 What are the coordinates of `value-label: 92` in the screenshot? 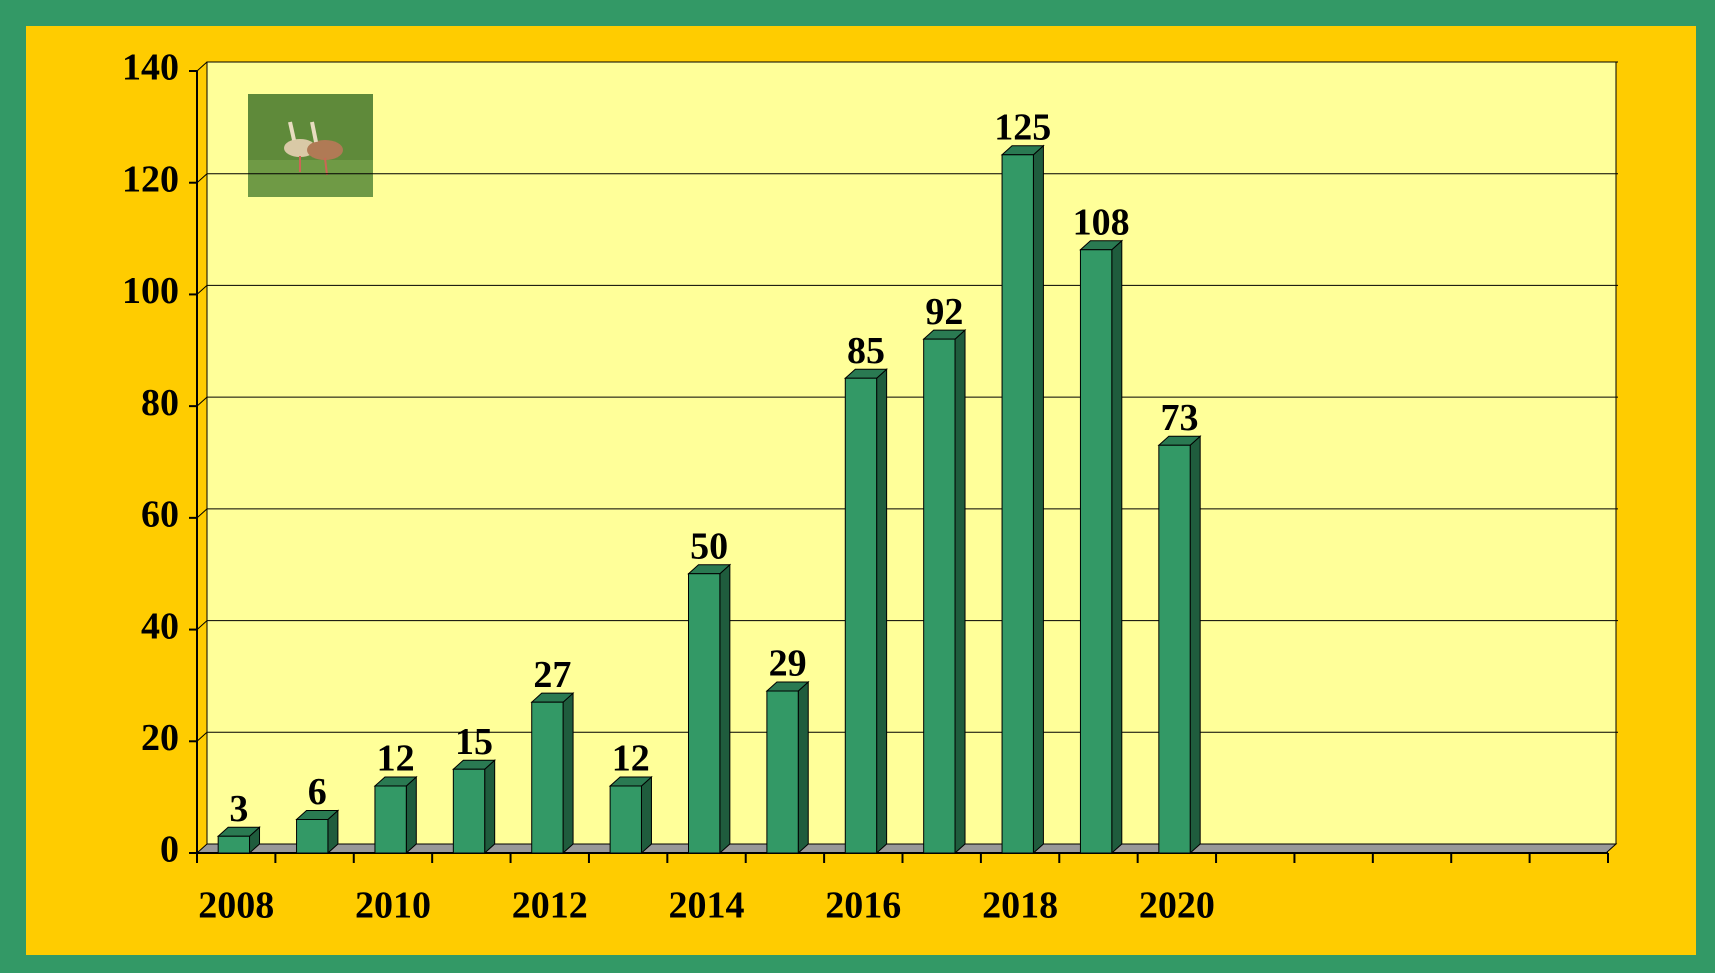 It's located at (944, 312).